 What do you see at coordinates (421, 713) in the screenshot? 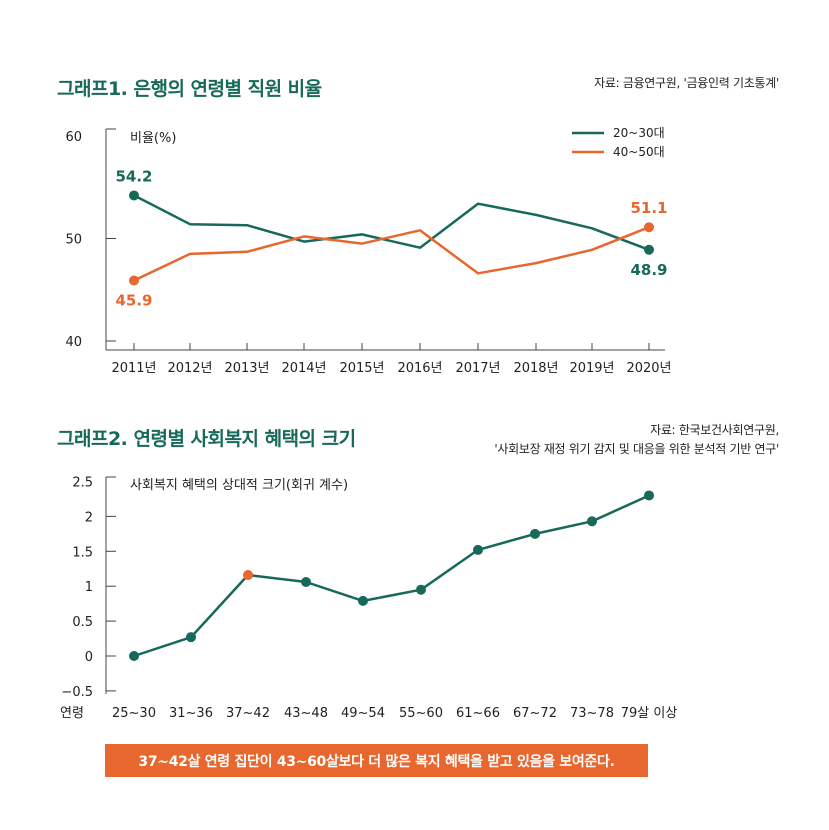
I see `chart2-x-tick-label: 55~60` at bounding box center [421, 713].